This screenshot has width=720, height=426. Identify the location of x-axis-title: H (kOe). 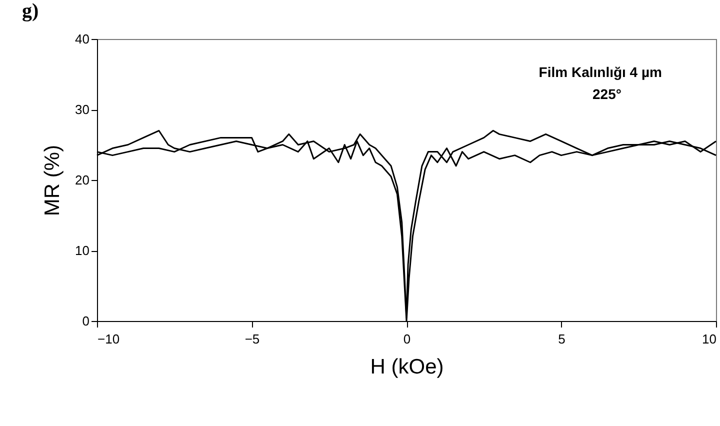
(407, 367).